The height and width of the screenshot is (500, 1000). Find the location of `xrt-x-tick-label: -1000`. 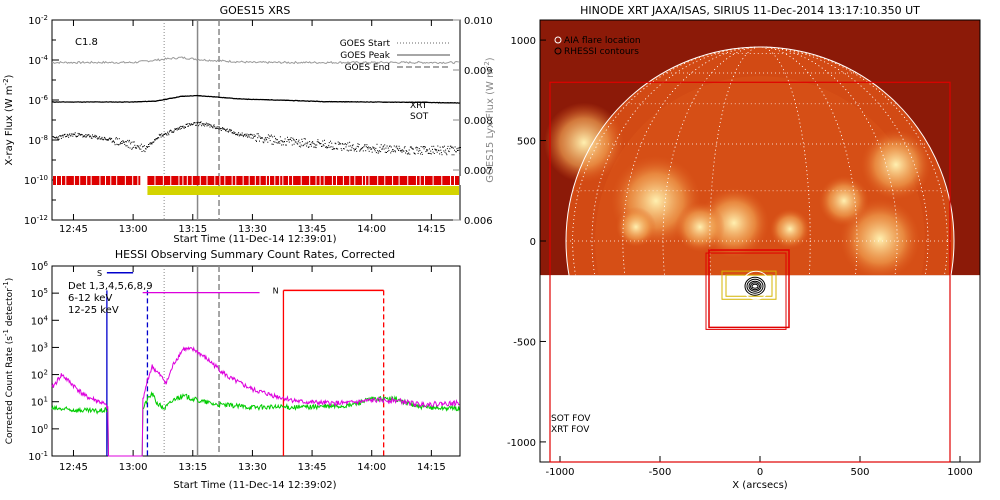

xrt-x-tick-label: -1000 is located at coordinates (559, 472).